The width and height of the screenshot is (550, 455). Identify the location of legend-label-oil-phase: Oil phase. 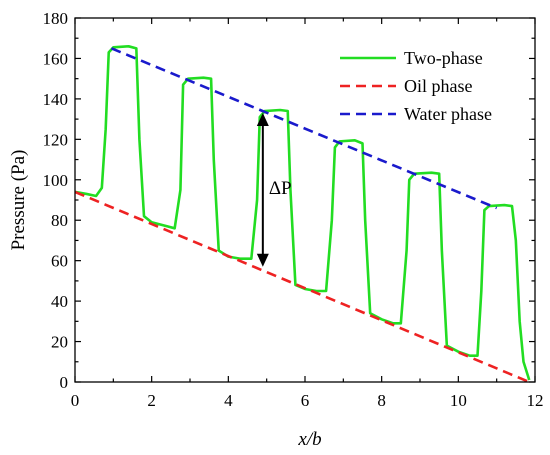
(438, 86).